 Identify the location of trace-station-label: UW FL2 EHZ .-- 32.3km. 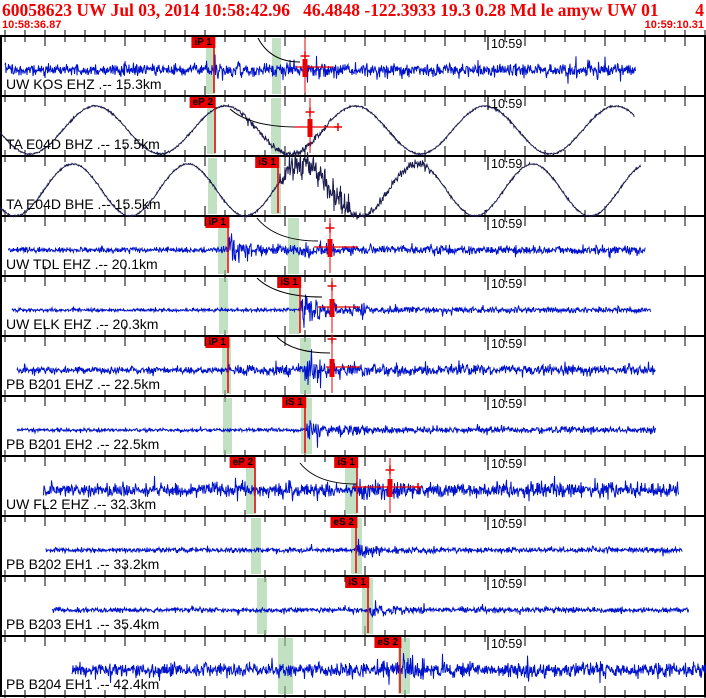
(81, 504).